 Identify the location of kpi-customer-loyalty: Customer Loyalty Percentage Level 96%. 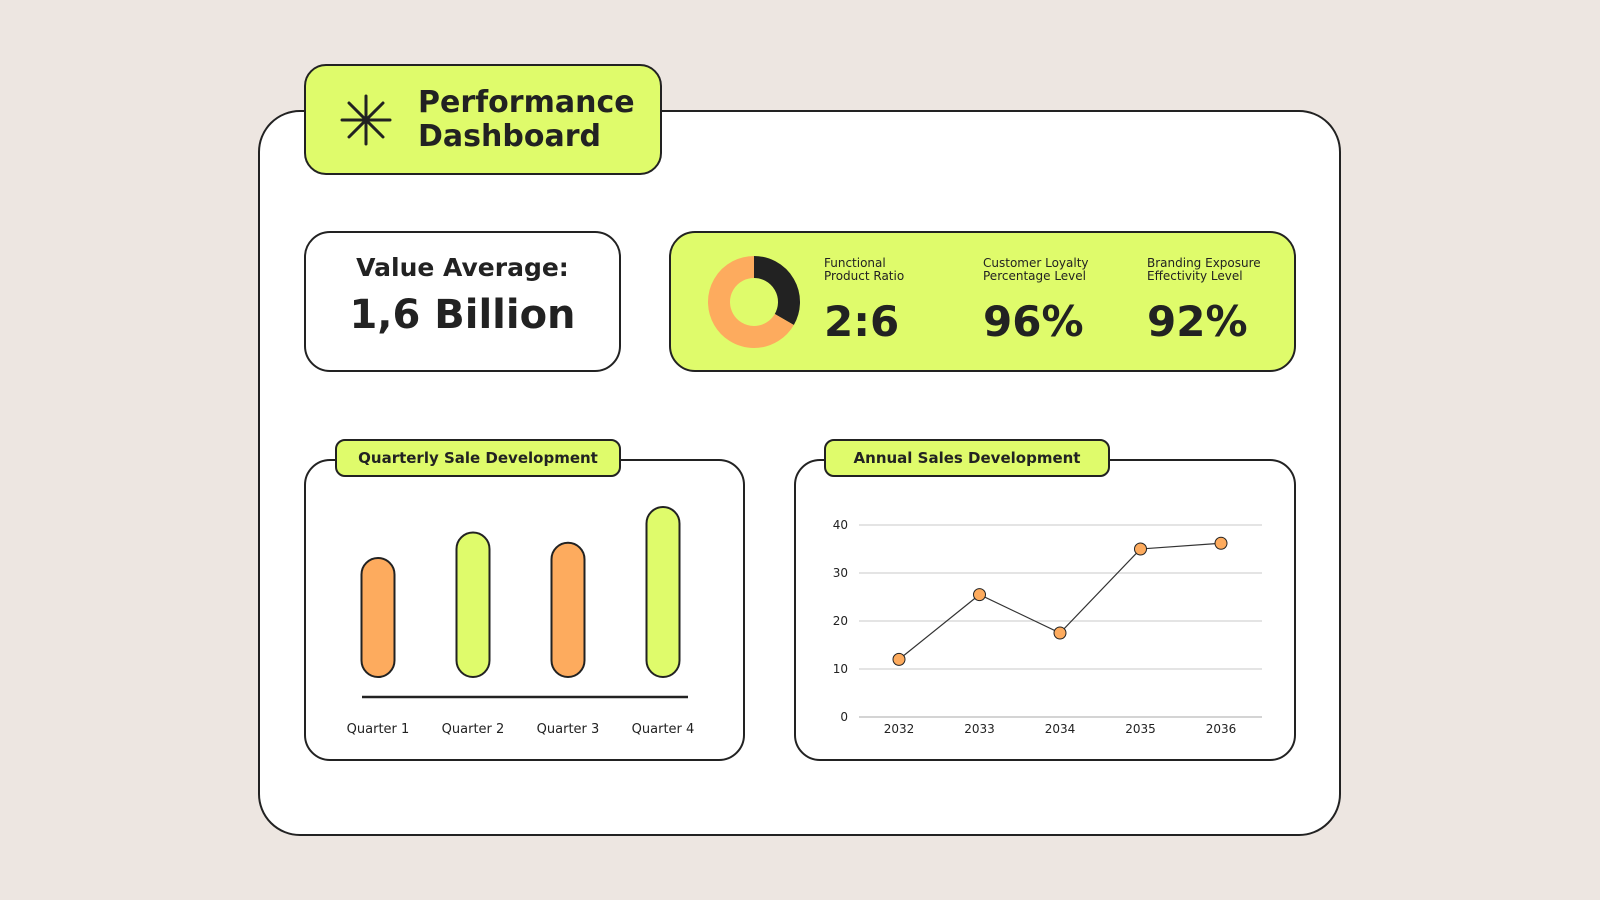
(1053, 302).